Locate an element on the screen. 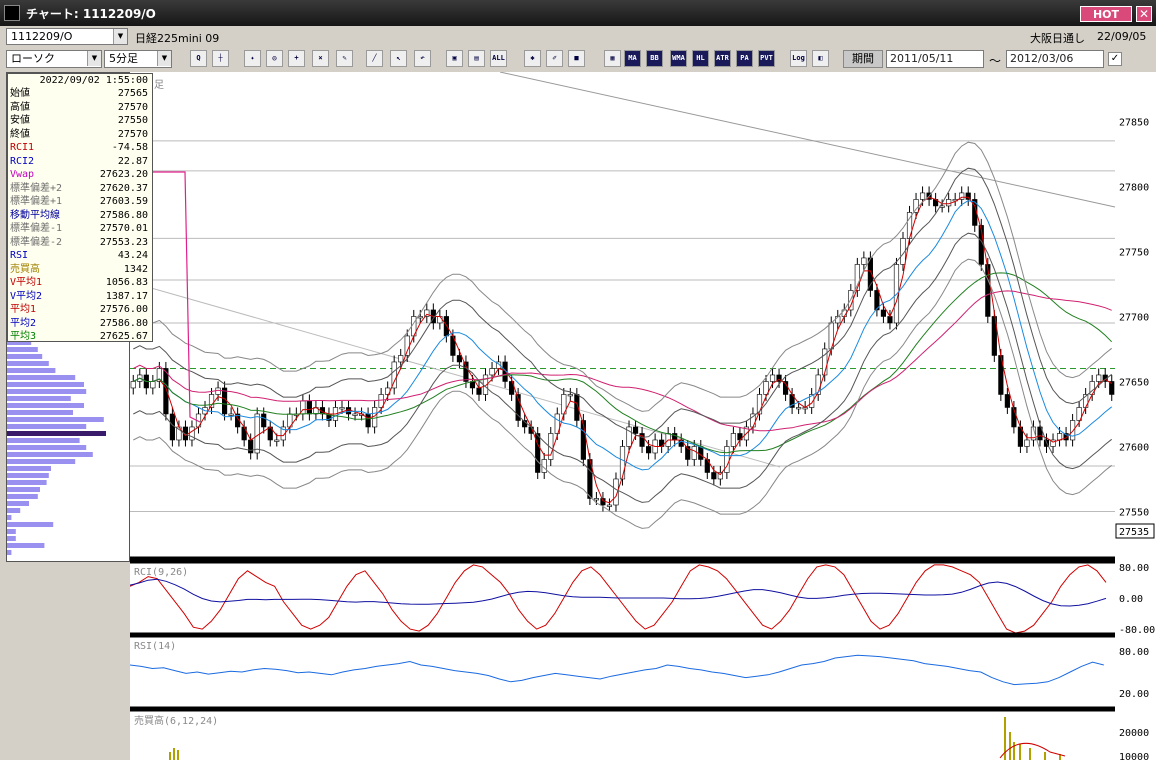  toolbar-tools-icon: ✱ is located at coordinates (532, 58).